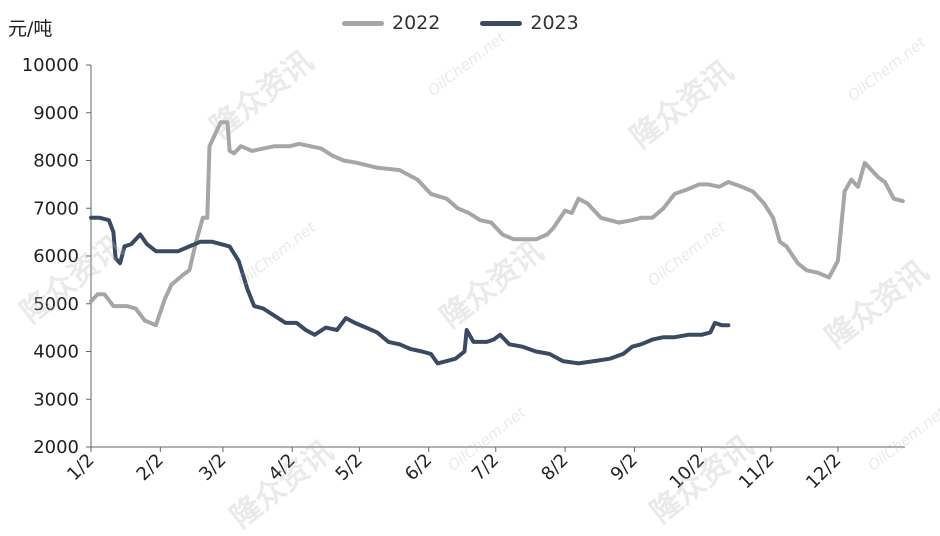 This screenshot has height=536, width=940. I want to click on x-tick-label: 5/2, so click(349, 467).